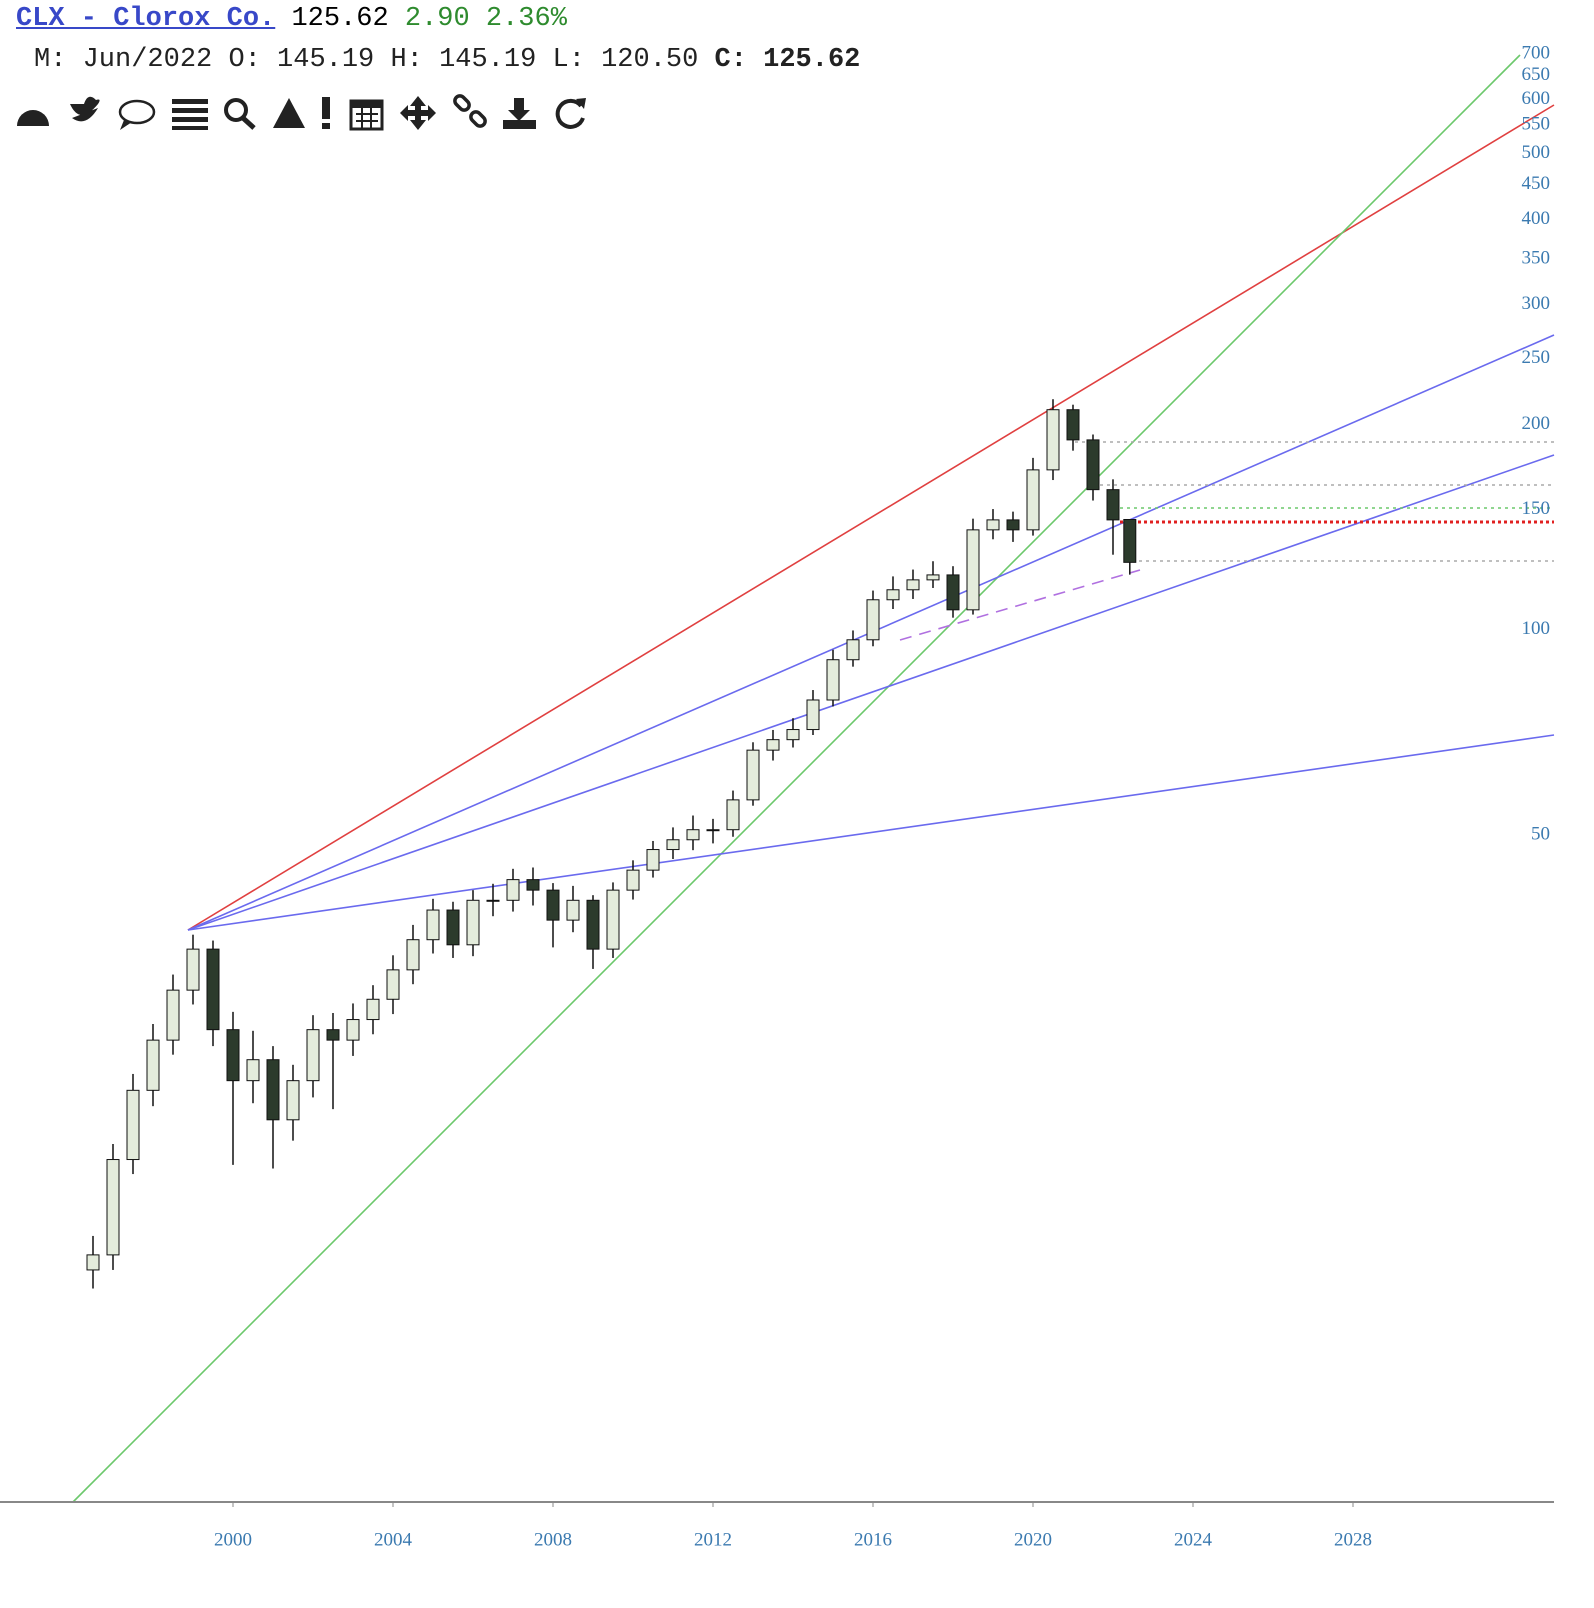 The height and width of the screenshot is (1608, 1594). I want to click on ohlc-field: 120.50, so click(650, 60).